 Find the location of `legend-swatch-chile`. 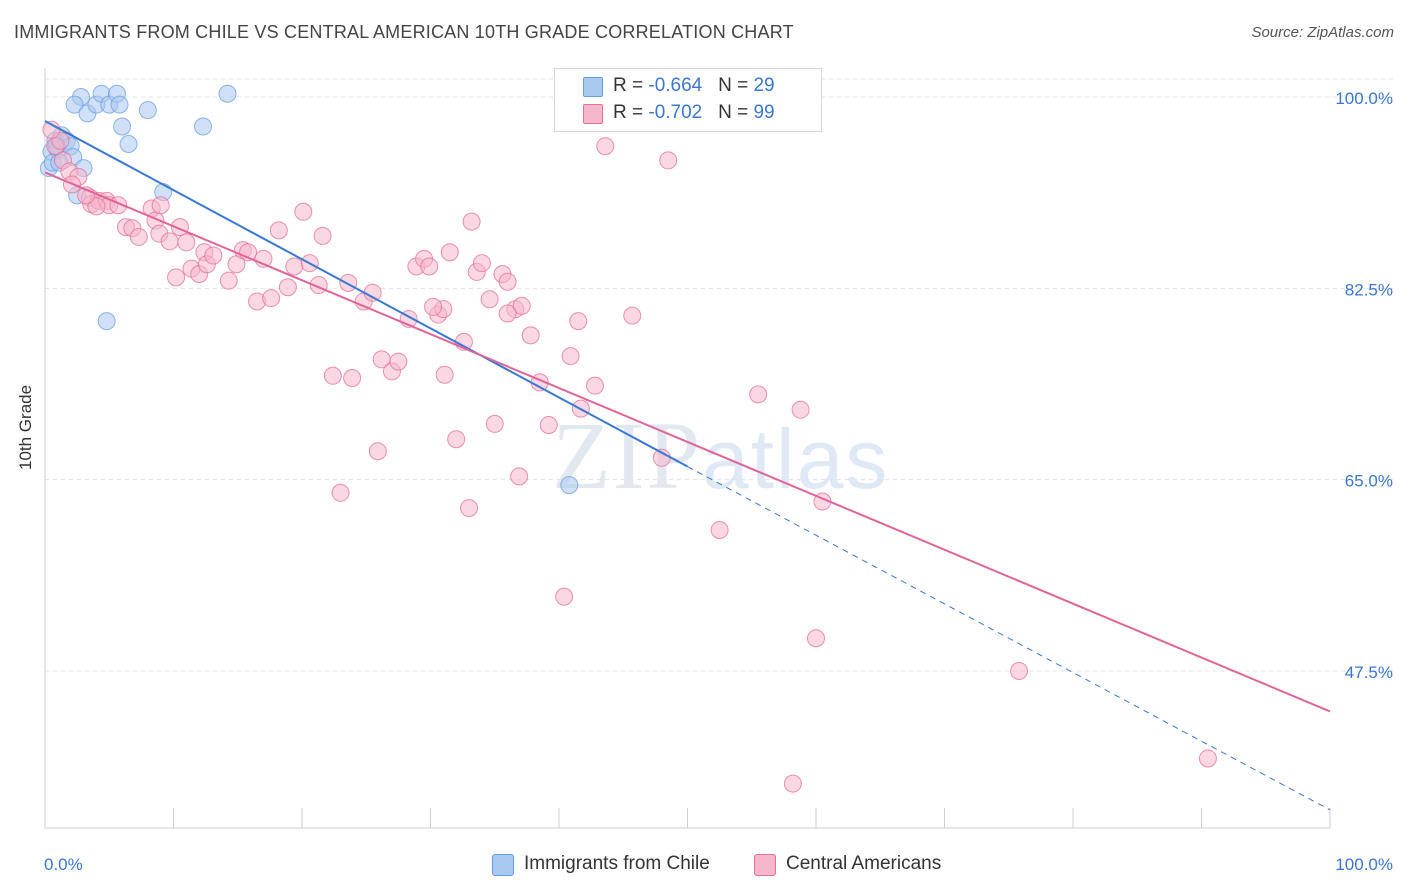

legend-swatch-chile is located at coordinates (593, 87).